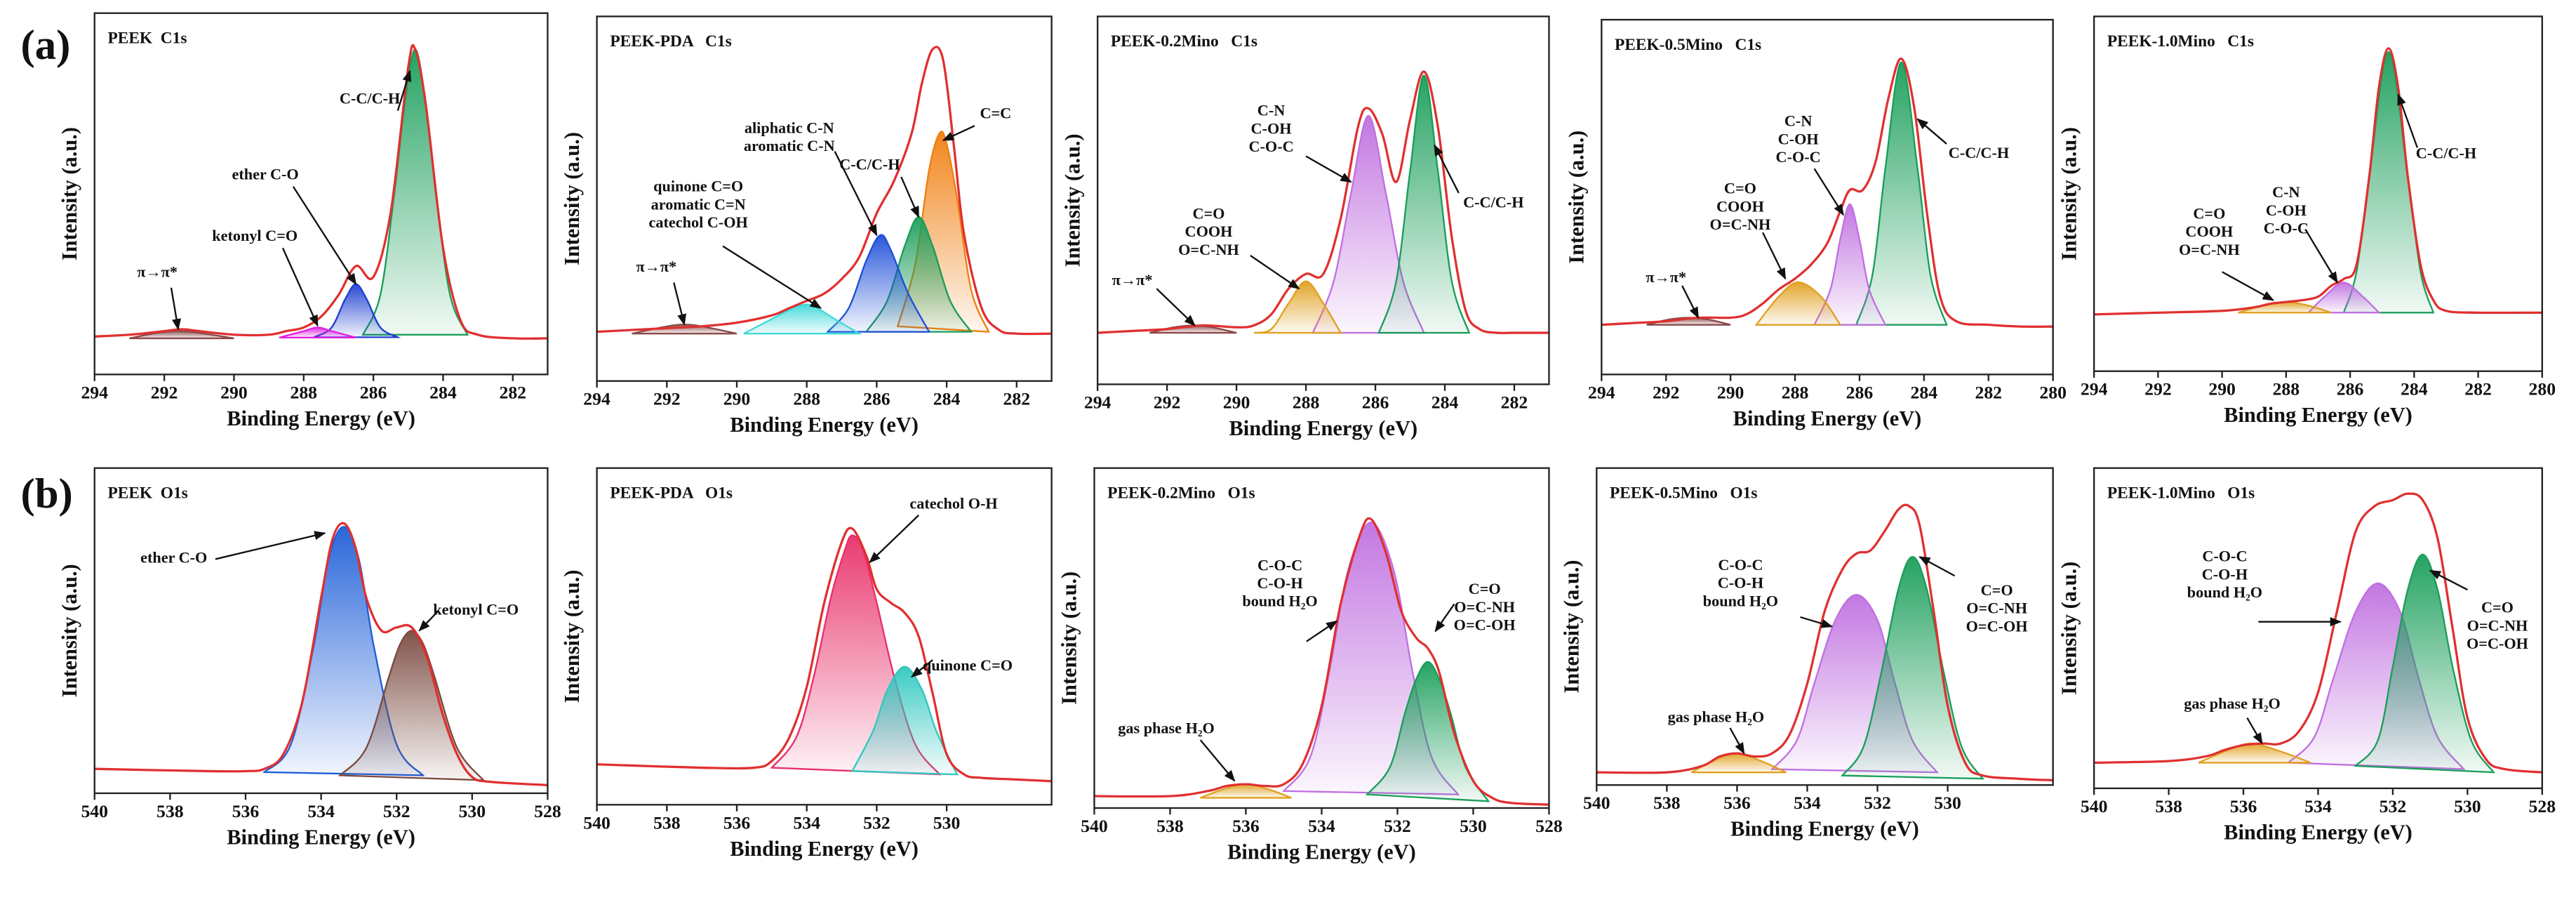  I want to click on chart-title: PEEK-0.2Mino C1s, so click(1184, 41).